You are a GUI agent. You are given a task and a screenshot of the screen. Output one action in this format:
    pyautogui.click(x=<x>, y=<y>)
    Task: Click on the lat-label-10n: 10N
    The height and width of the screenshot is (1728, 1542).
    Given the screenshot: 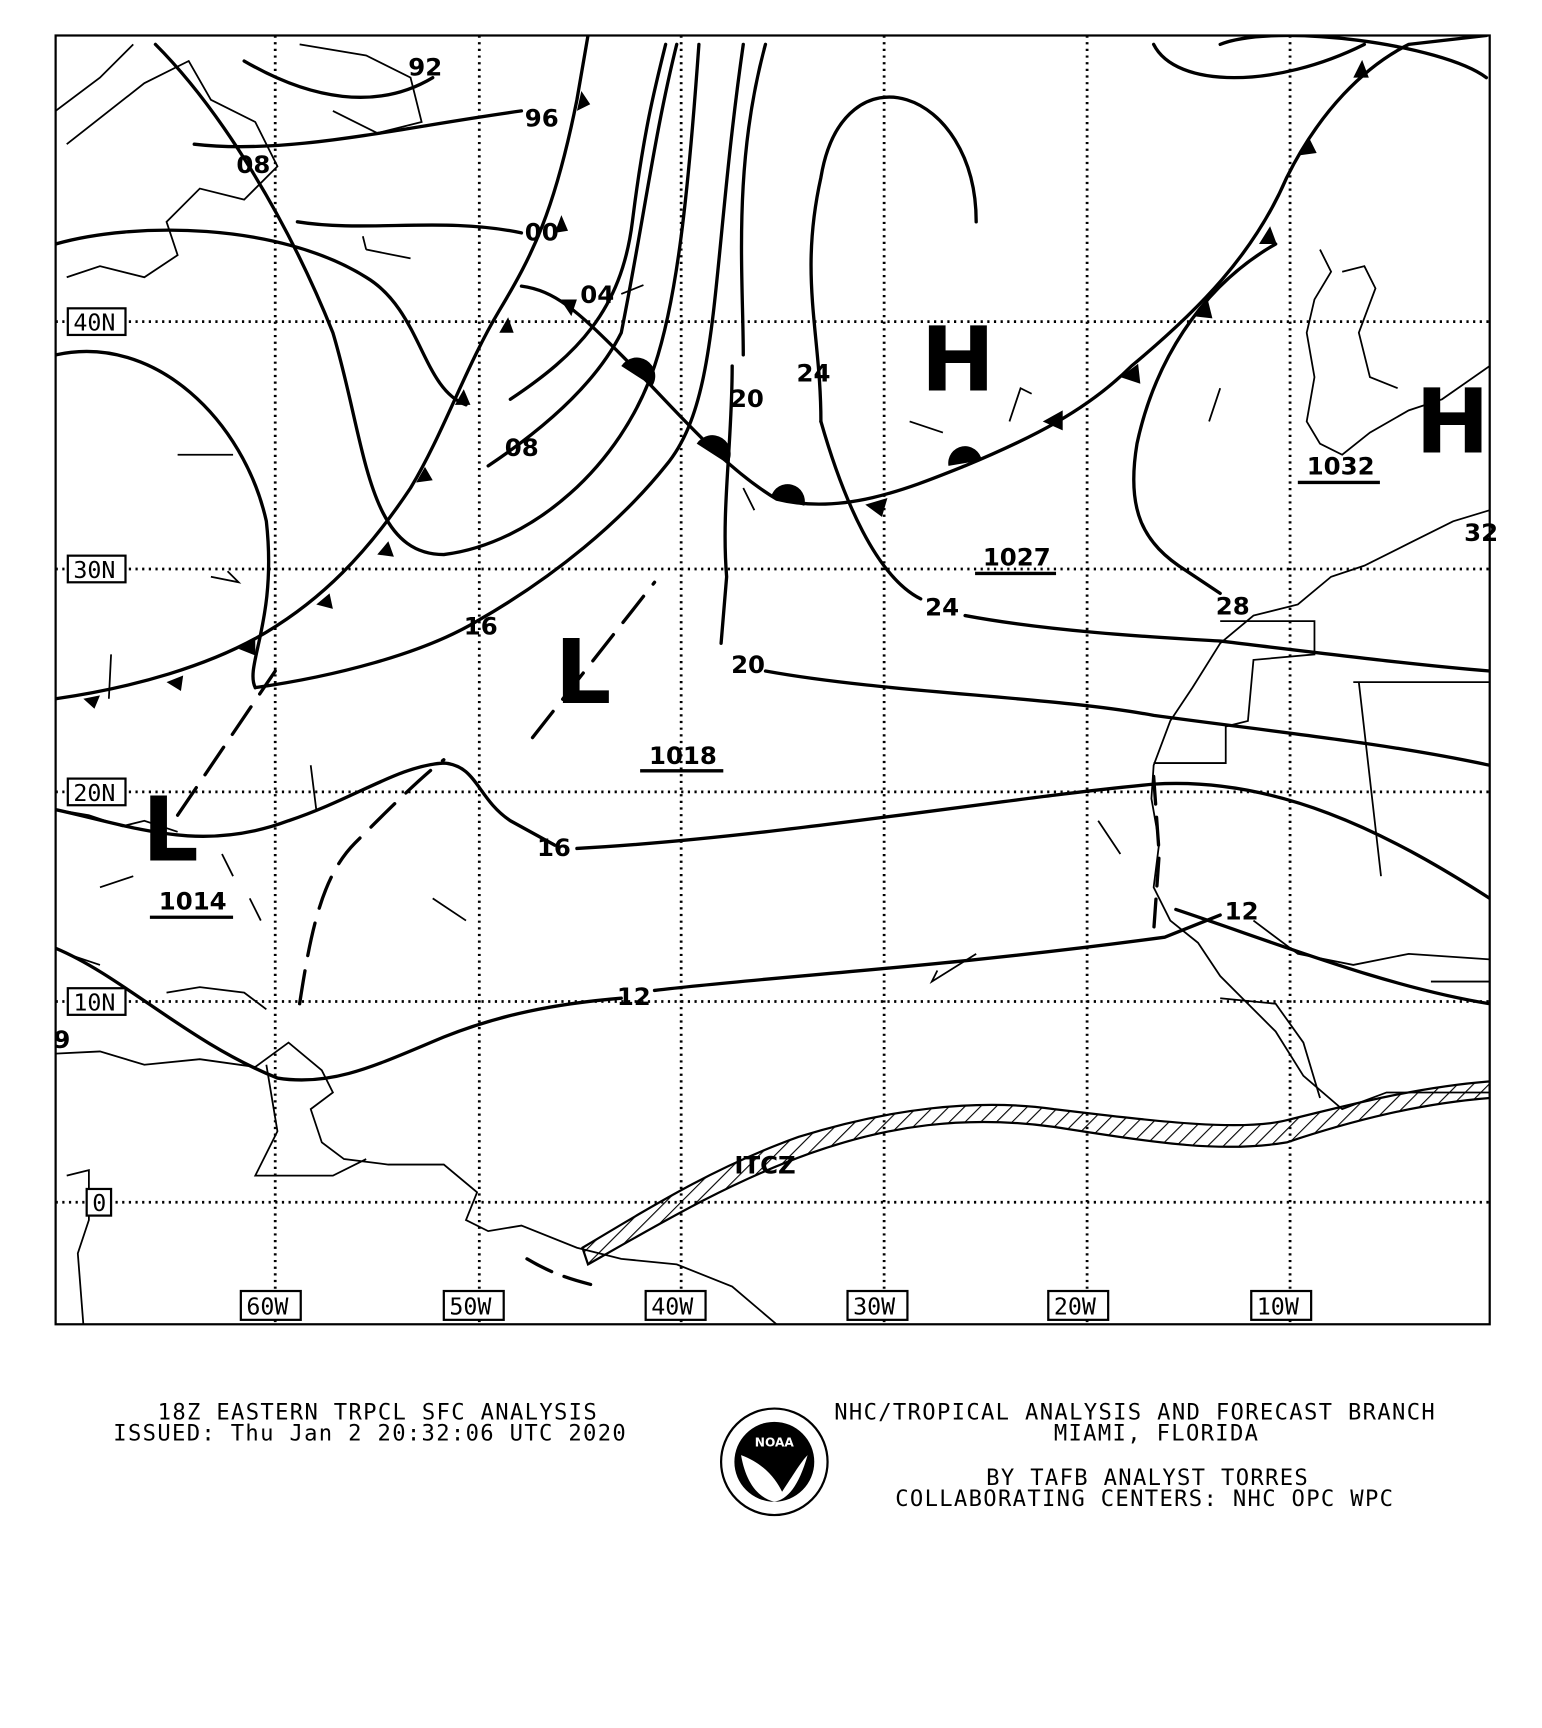 What is the action you would take?
    pyautogui.click(x=94, y=1002)
    